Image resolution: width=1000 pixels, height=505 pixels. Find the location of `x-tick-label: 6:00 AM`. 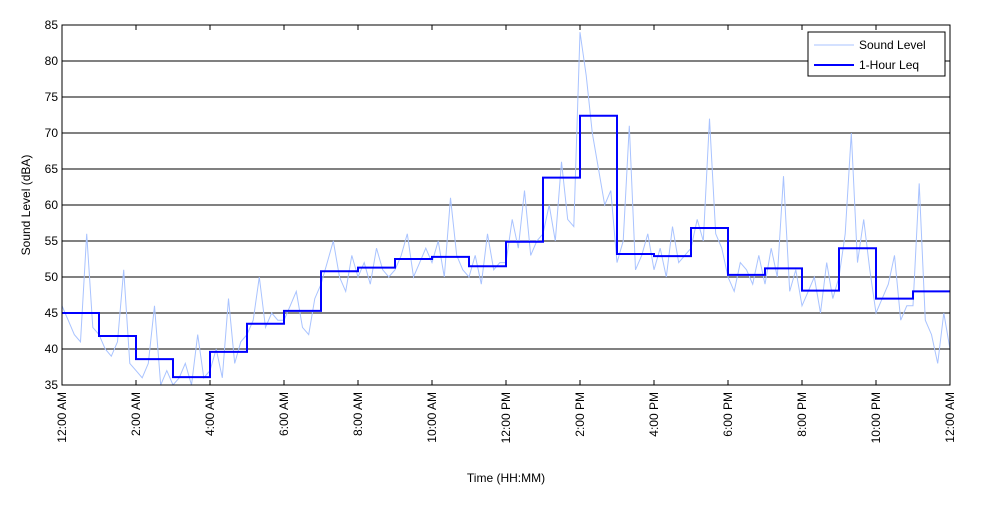

x-tick-label: 6:00 AM is located at coordinates (284, 414).